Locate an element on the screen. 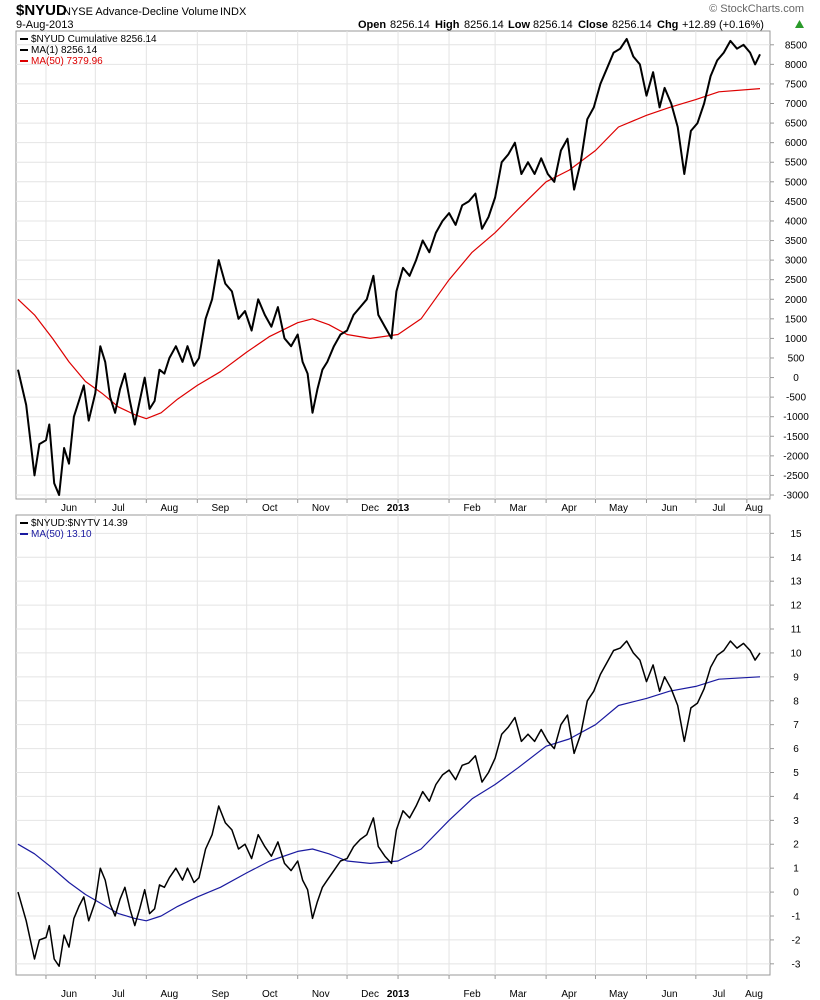  legend-label: MA(50) 7379.96 is located at coordinates (67, 61).